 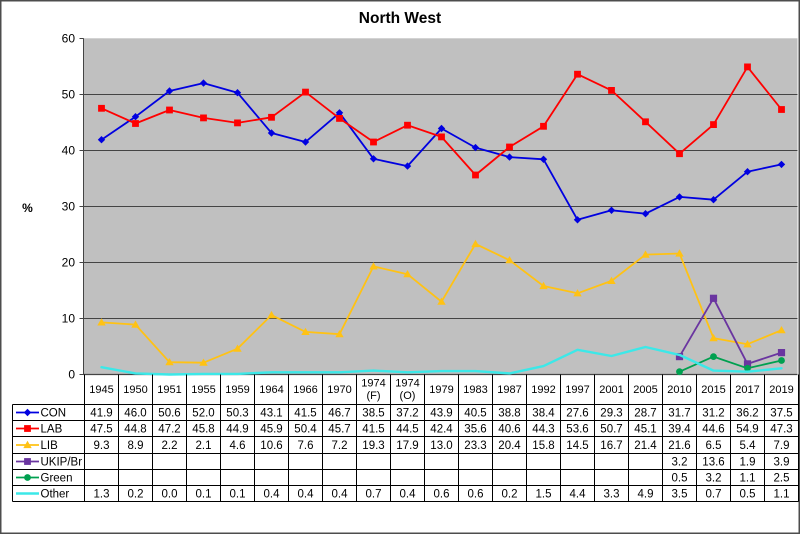 What do you see at coordinates (577, 414) in the screenshot?
I see `svg-text: 27.6` at bounding box center [577, 414].